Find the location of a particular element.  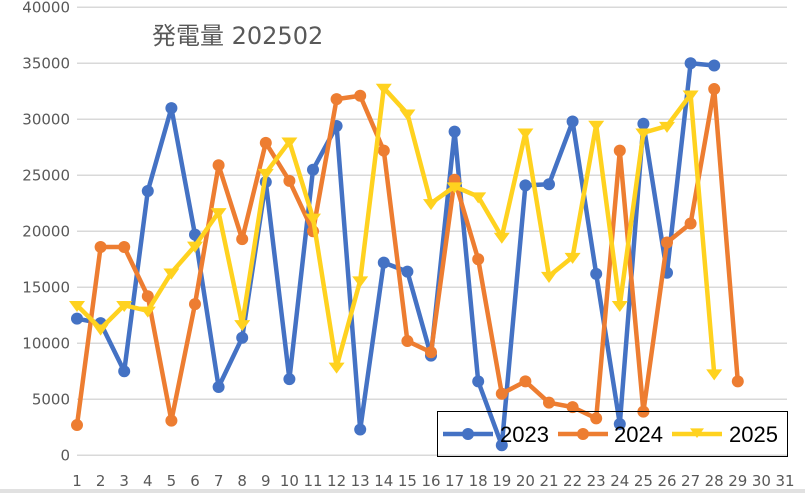

x-tick-label: 15 is located at coordinates (407, 481).